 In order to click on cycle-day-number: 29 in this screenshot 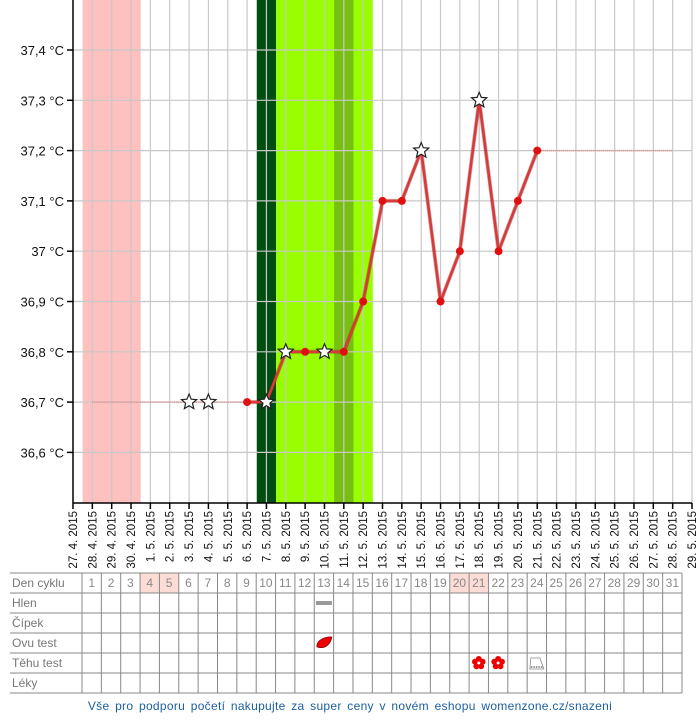, I will do `click(634, 583)`.